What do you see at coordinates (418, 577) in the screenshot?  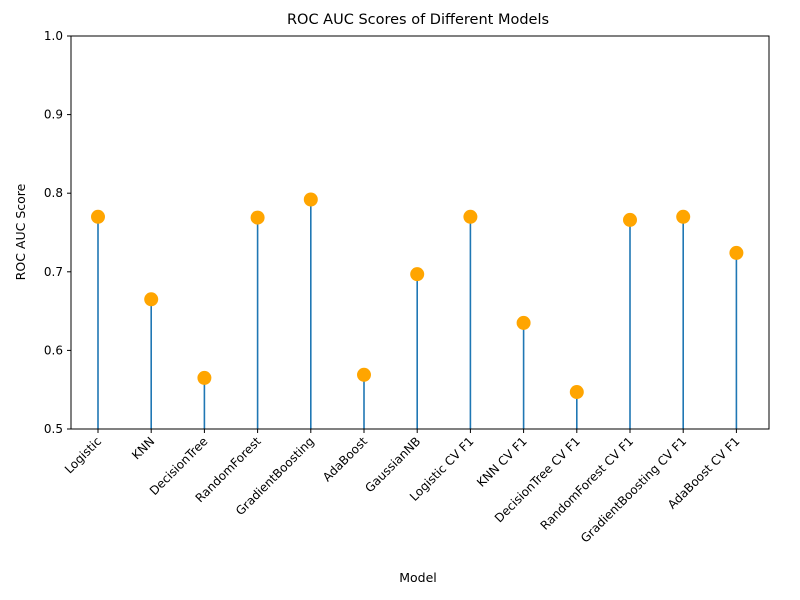 I see `x-axis-label: Model` at bounding box center [418, 577].